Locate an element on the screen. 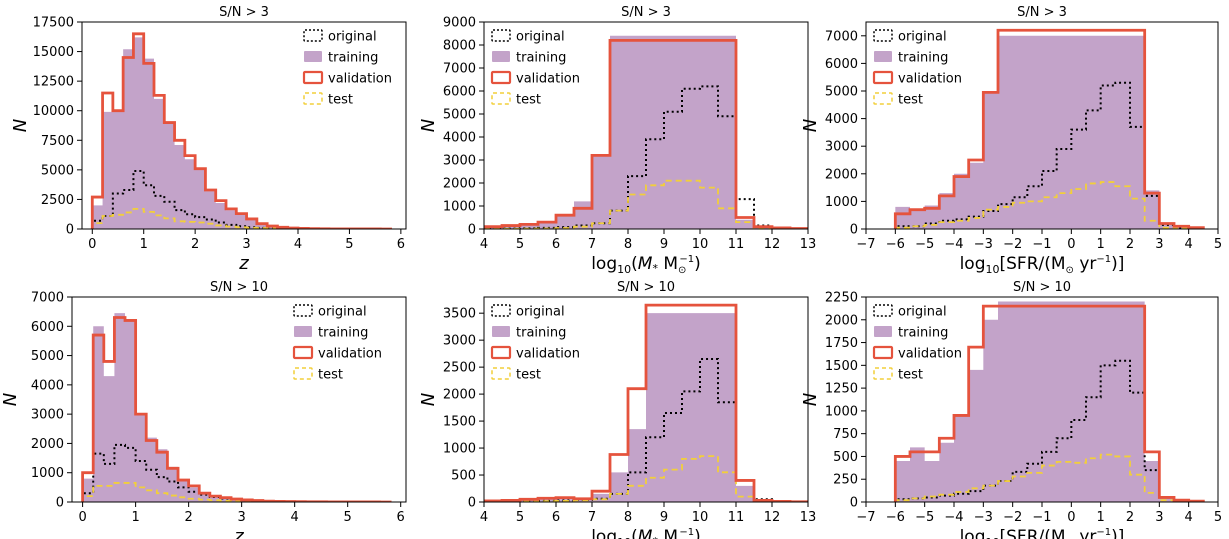  y-tick-label: 500 is located at coordinates (463, 476).